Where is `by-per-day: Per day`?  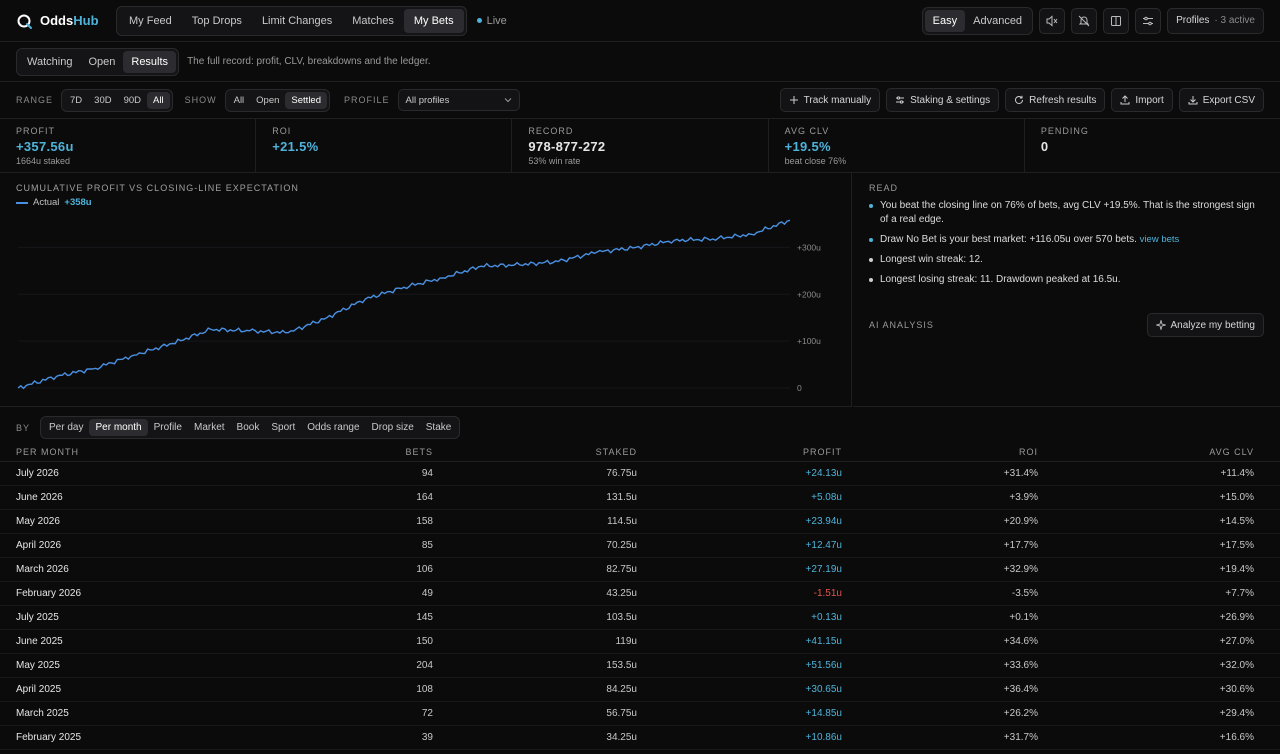
by-per-day: Per day is located at coordinates (66, 427).